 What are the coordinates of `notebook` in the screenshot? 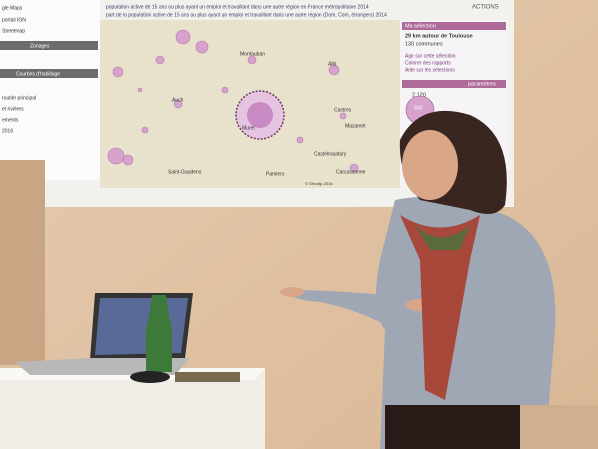 It's located at (207, 377).